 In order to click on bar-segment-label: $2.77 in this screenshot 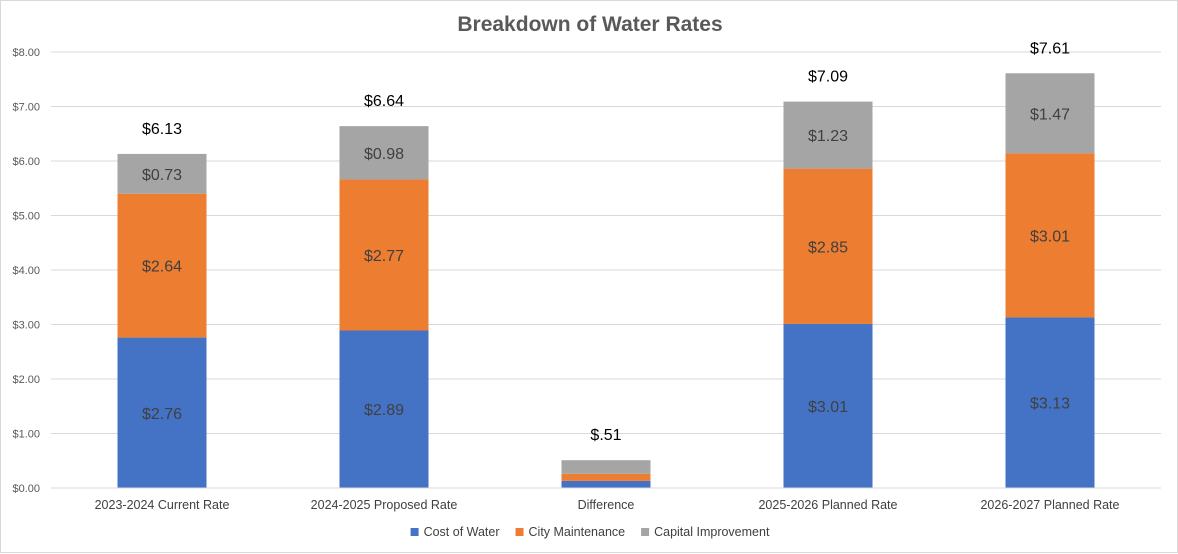, I will do `click(384, 256)`.